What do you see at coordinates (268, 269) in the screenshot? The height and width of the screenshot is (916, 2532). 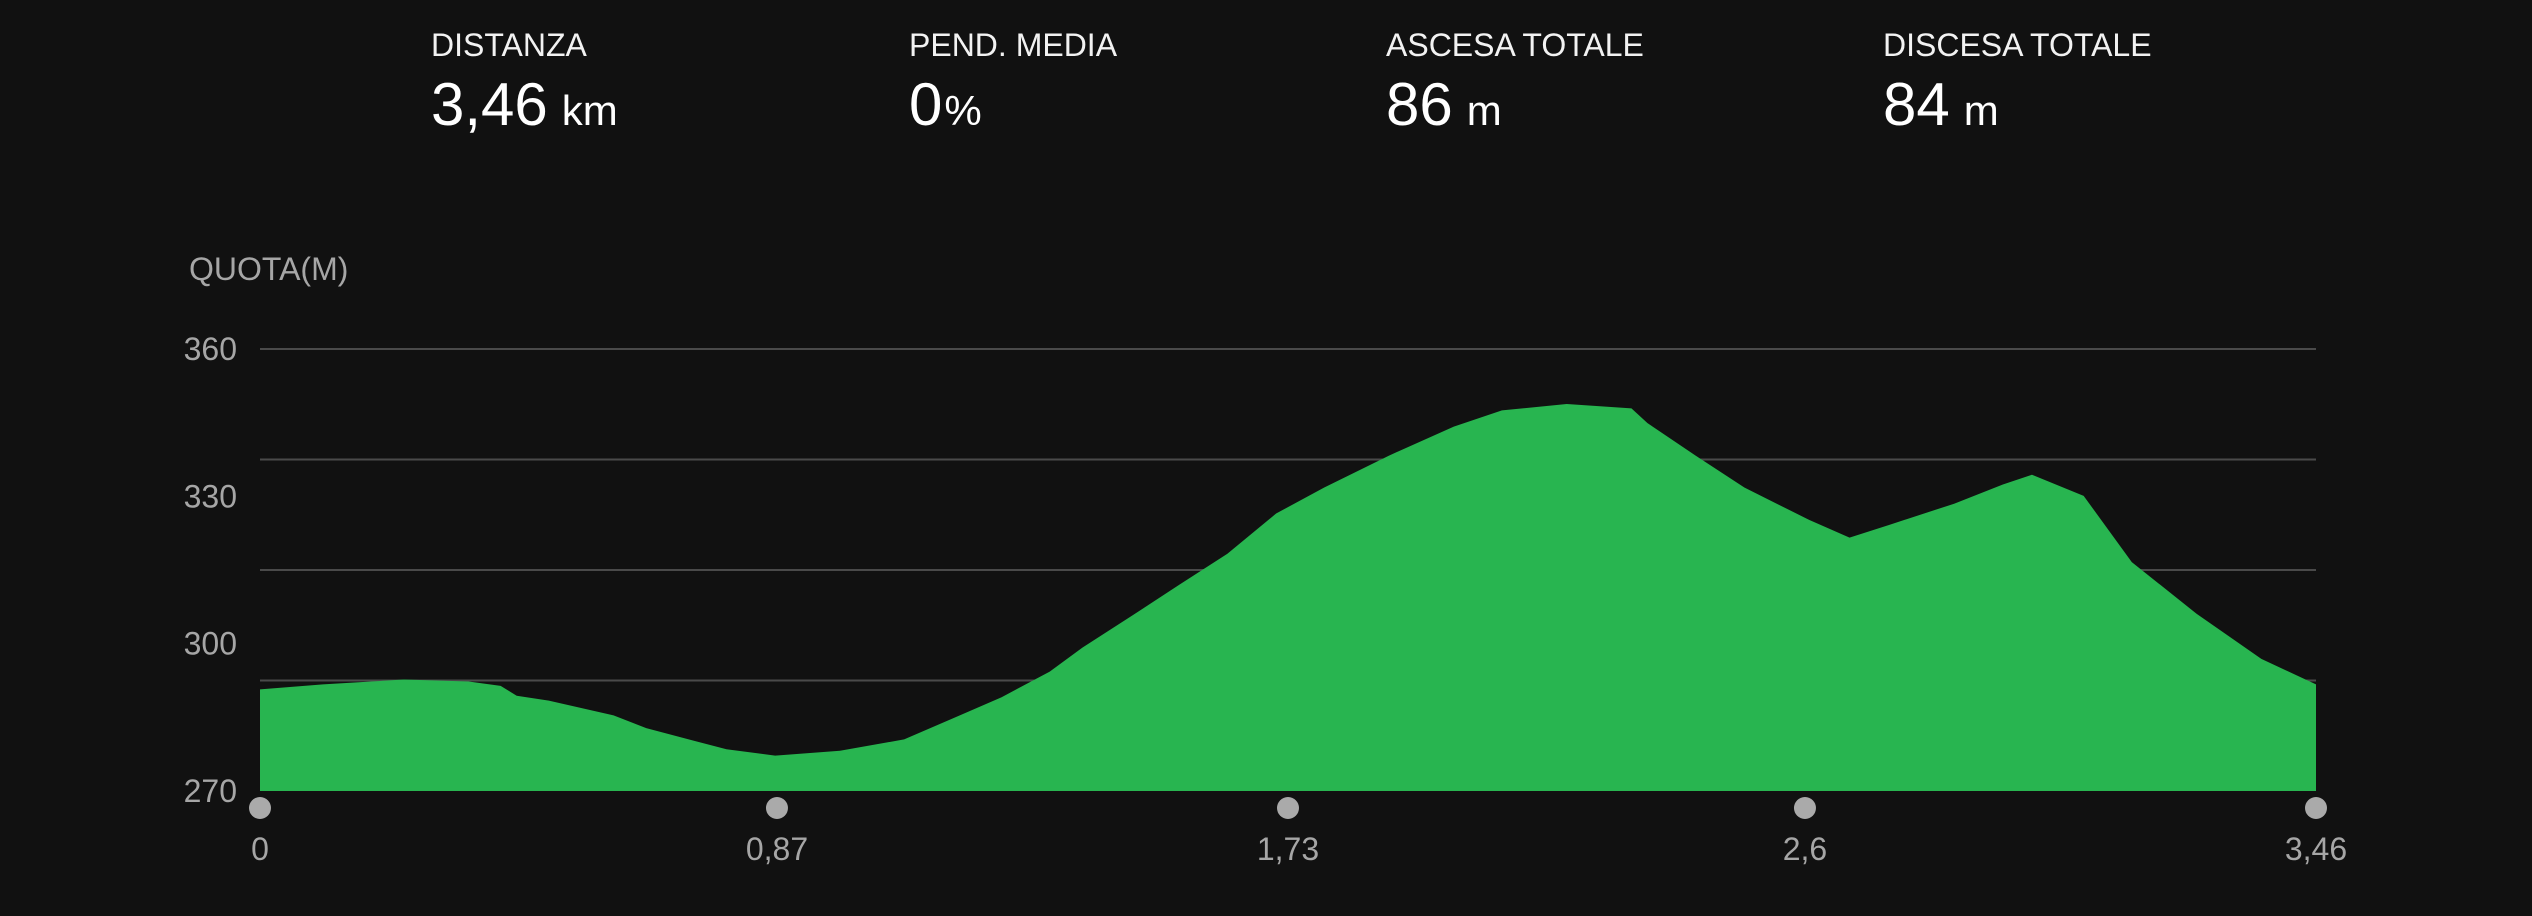 I see `y-axis-title: QUOTA(M)` at bounding box center [268, 269].